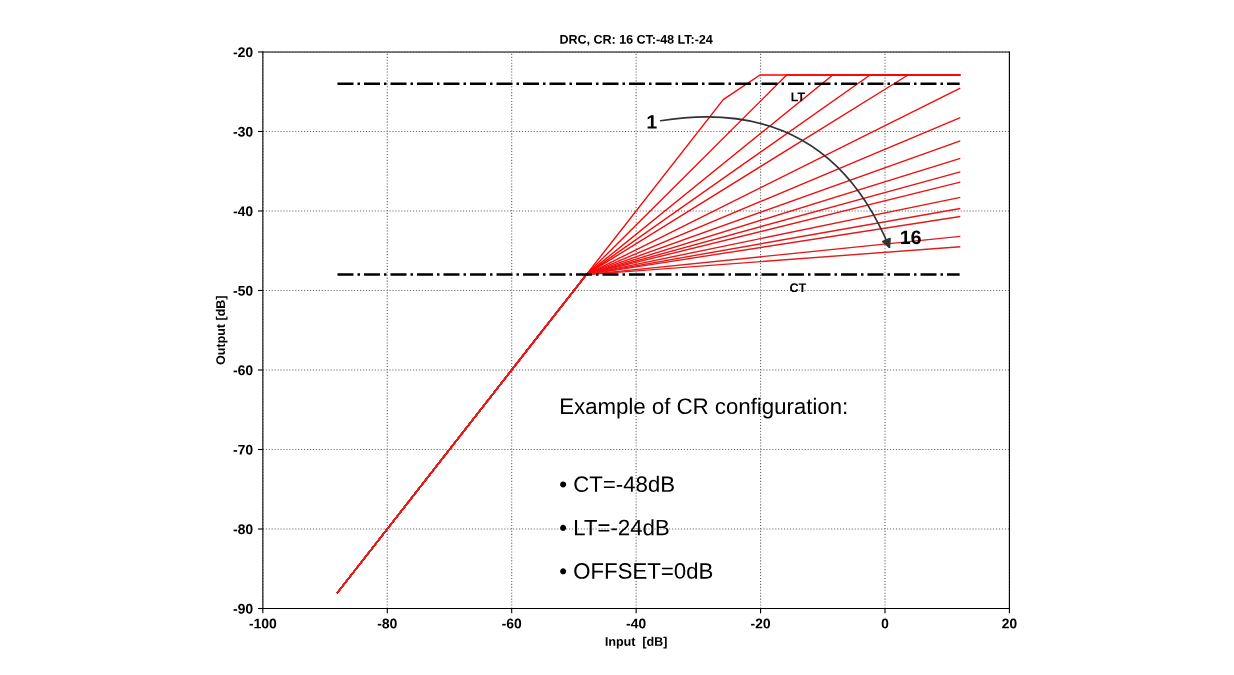 The image size is (1234, 675). I want to click on annotation: • LT=-24dB, so click(614, 527).